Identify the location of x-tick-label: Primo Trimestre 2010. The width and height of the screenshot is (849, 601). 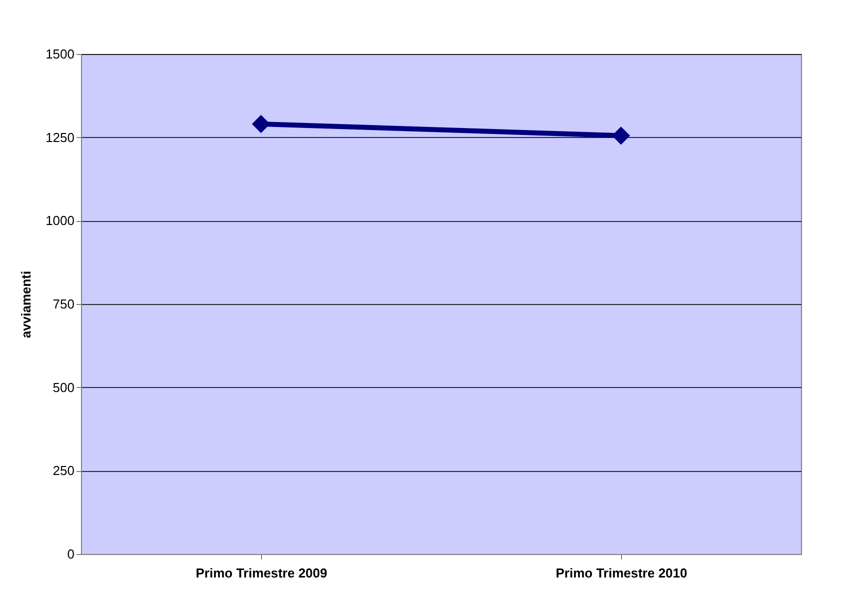
(622, 573).